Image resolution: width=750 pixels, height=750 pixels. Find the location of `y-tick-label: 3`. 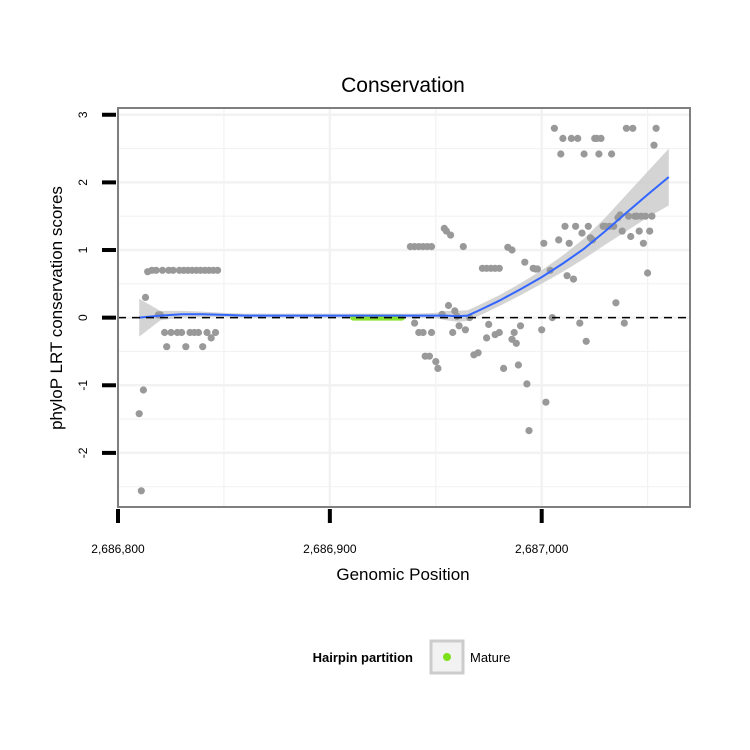

y-tick-label: 3 is located at coordinates (83, 114).